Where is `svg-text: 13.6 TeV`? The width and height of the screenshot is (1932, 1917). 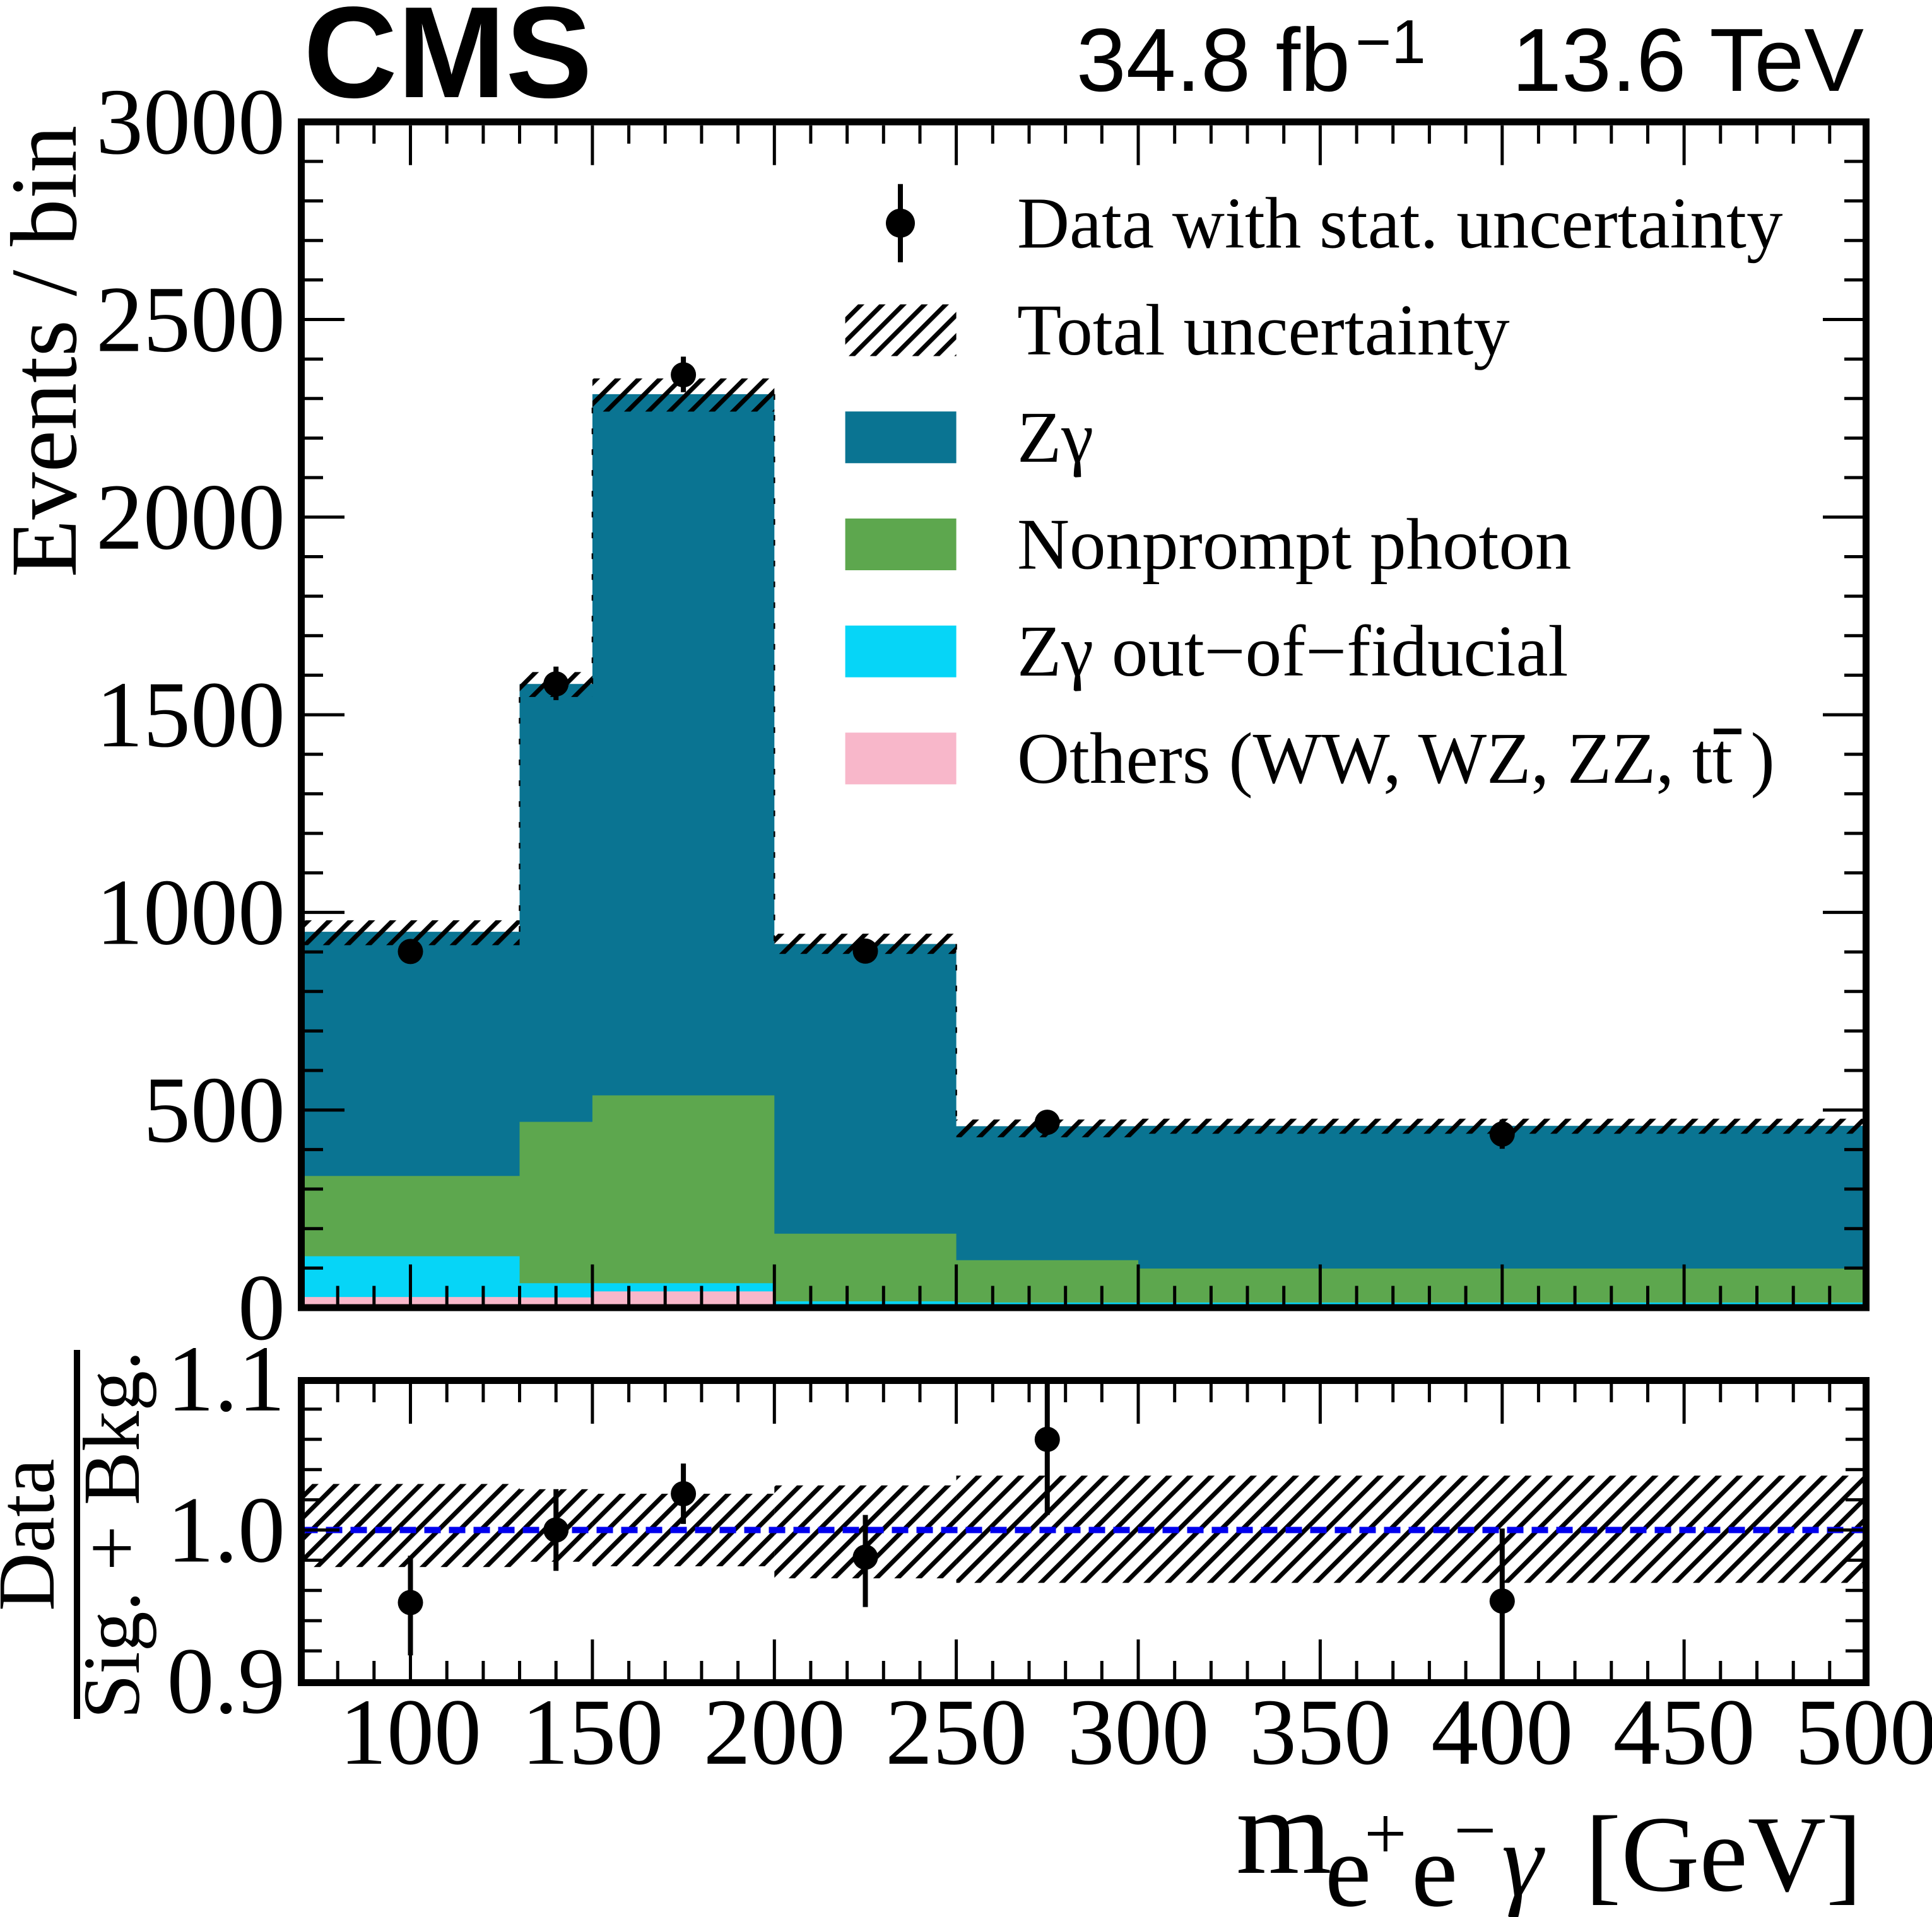
svg-text: 13.6 TeV is located at coordinates (1688, 60).